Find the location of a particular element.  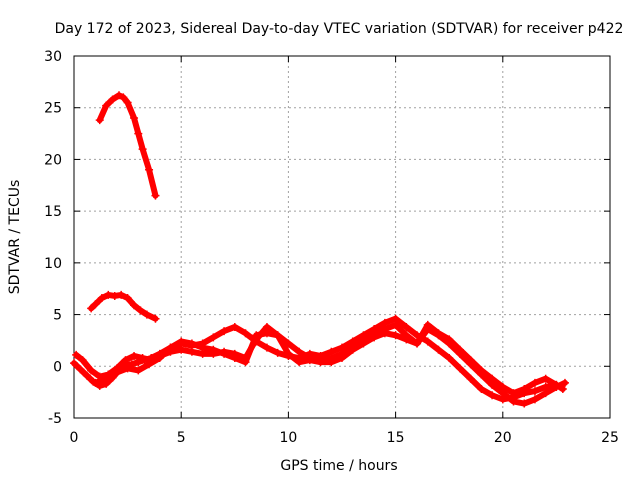

y-tick-label: 10 is located at coordinates (53, 264).